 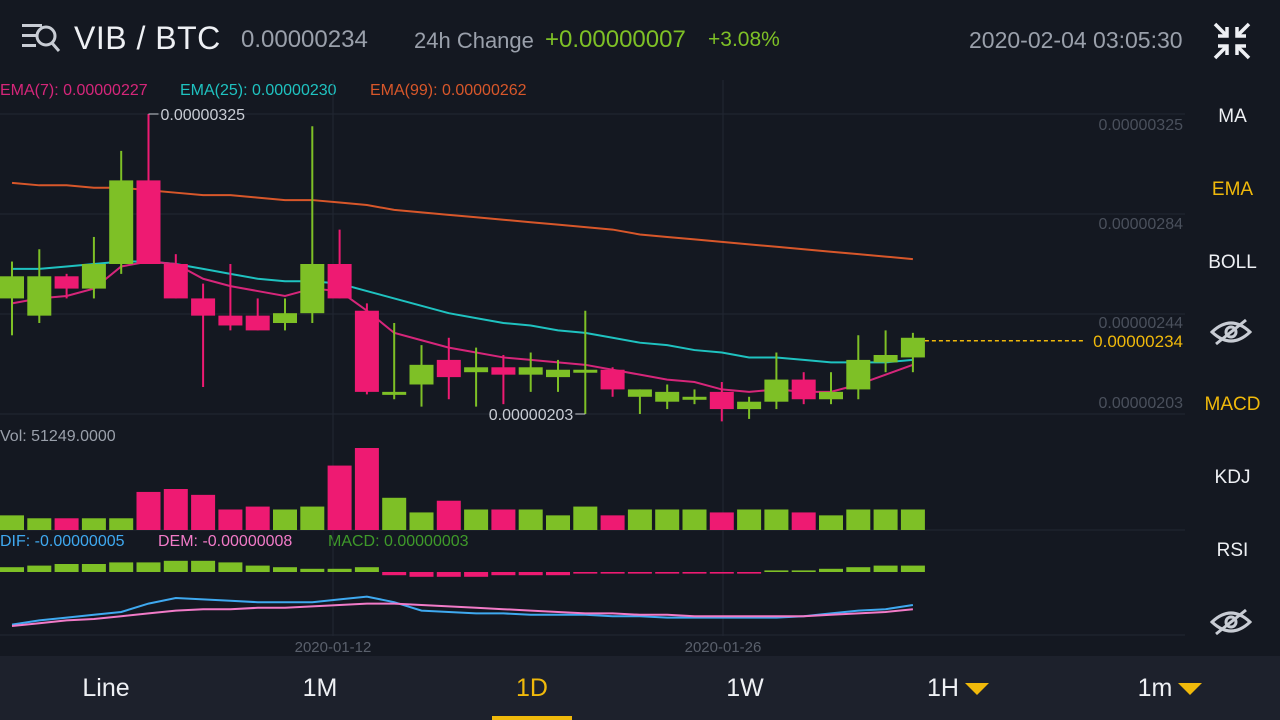 What do you see at coordinates (532, 688) in the screenshot?
I see `tab-1D: 1D` at bounding box center [532, 688].